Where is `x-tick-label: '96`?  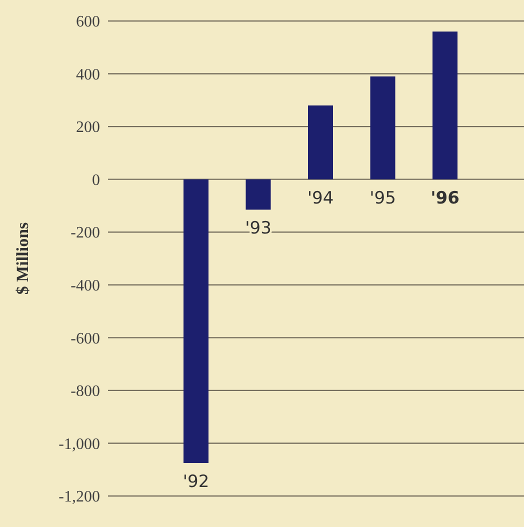
x-tick-label: '96 is located at coordinates (445, 198).